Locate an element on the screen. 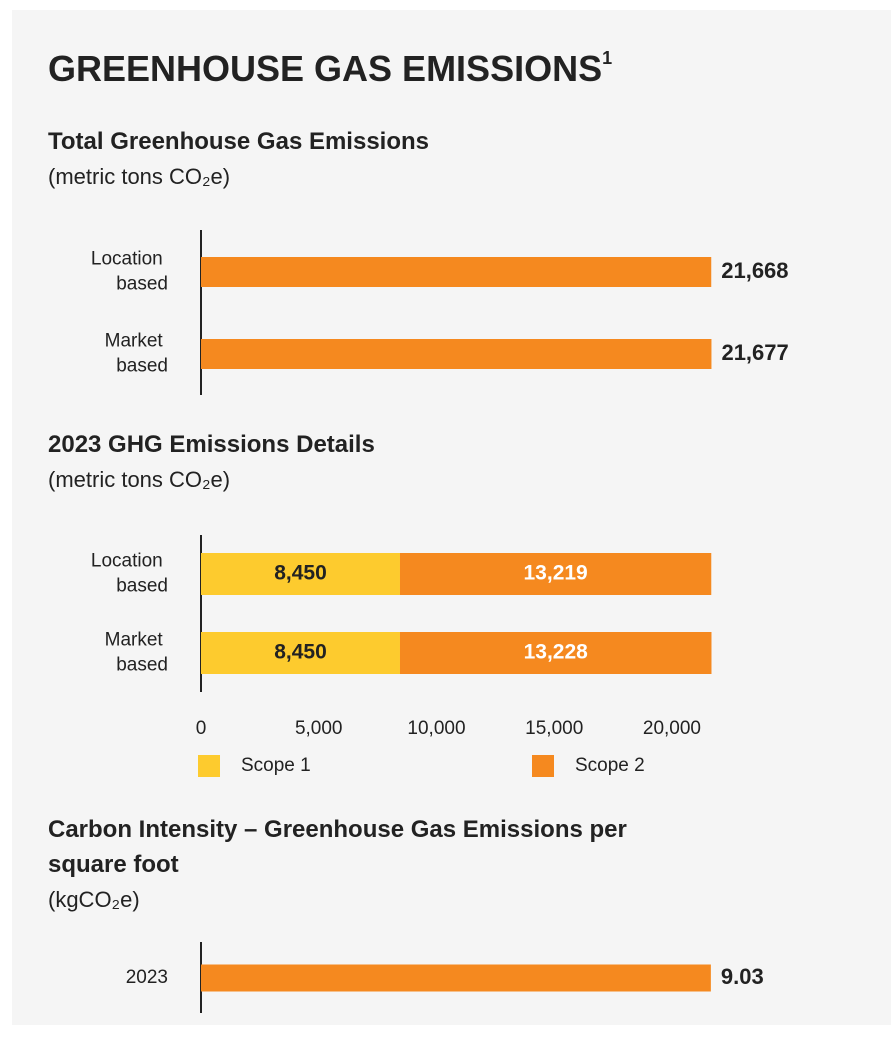 The image size is (891, 1053). x-tick-label: 20,000 is located at coordinates (672, 728).